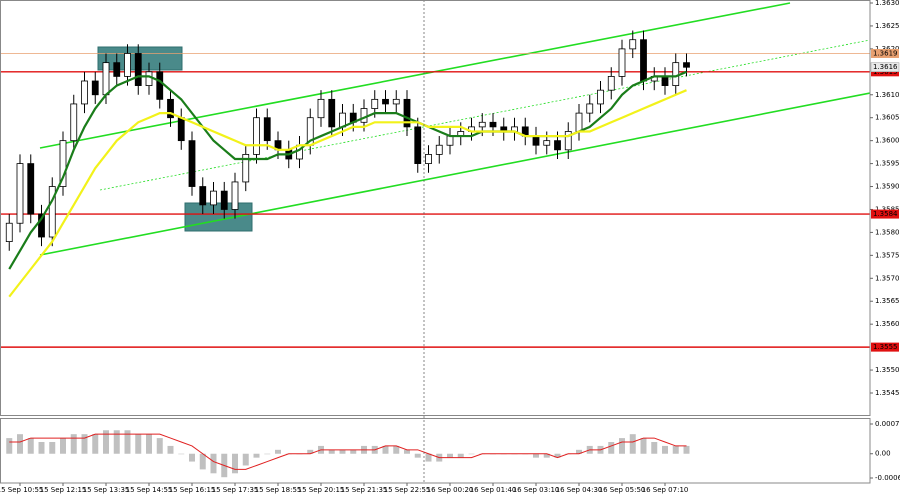  Describe the element at coordinates (887, 232) in the screenshot. I see `y-tick-label: 1.3580` at that location.